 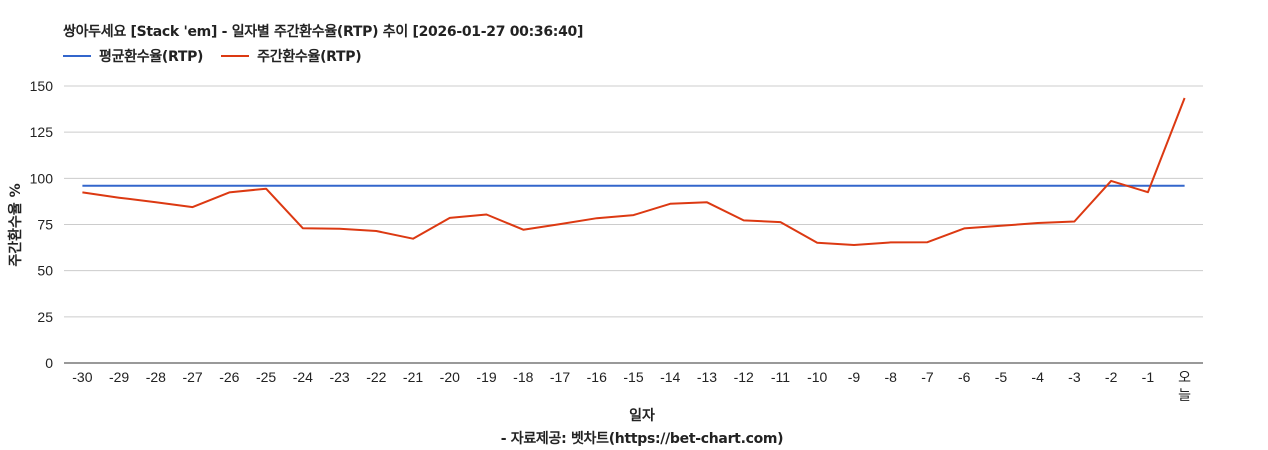 What do you see at coordinates (42, 178) in the screenshot?
I see `y-tick-label: 100` at bounding box center [42, 178].